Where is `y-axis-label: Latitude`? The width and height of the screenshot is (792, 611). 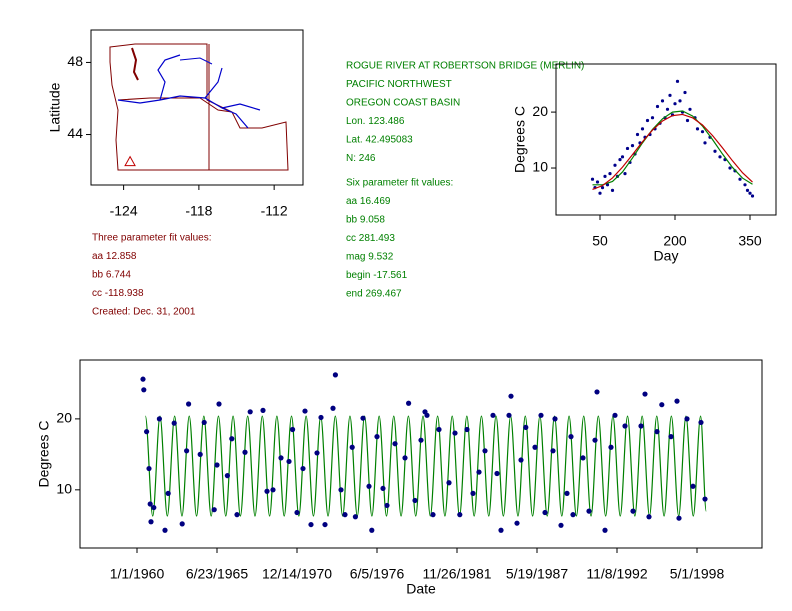
y-axis-label: Latitude is located at coordinates (55, 107).